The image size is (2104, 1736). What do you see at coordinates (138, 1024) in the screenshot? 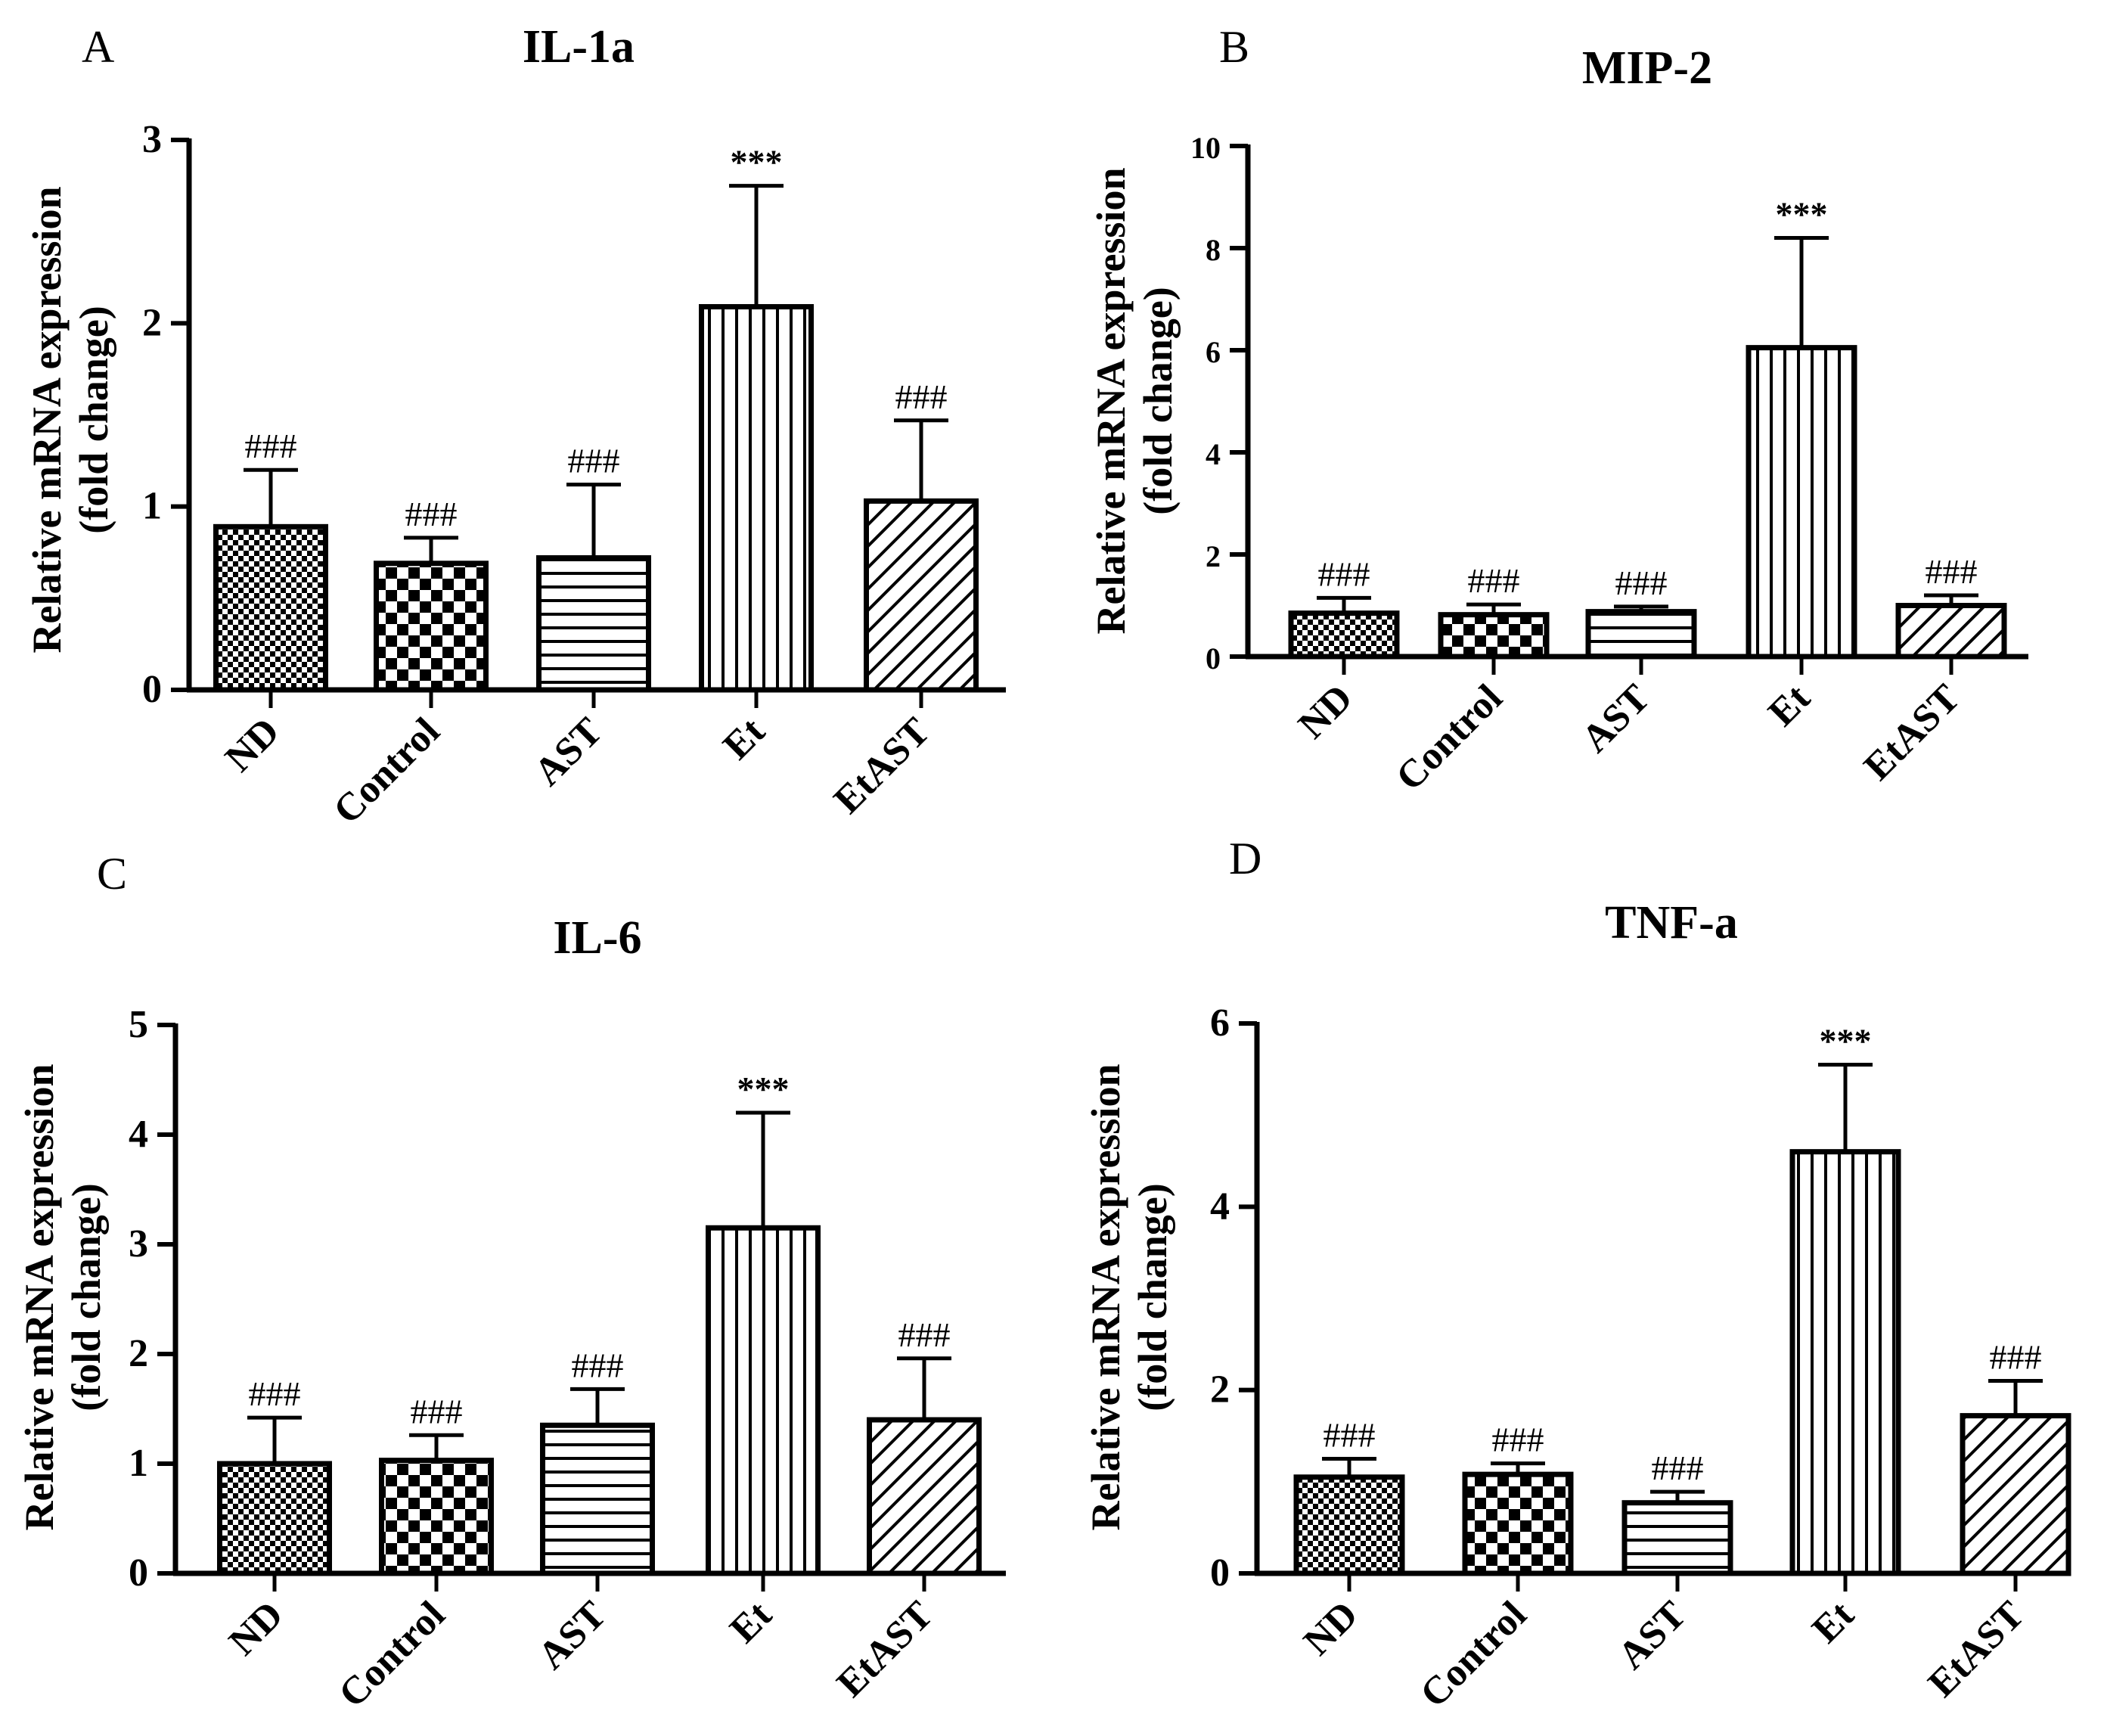
I see `y-tick-label: 5` at bounding box center [138, 1024].